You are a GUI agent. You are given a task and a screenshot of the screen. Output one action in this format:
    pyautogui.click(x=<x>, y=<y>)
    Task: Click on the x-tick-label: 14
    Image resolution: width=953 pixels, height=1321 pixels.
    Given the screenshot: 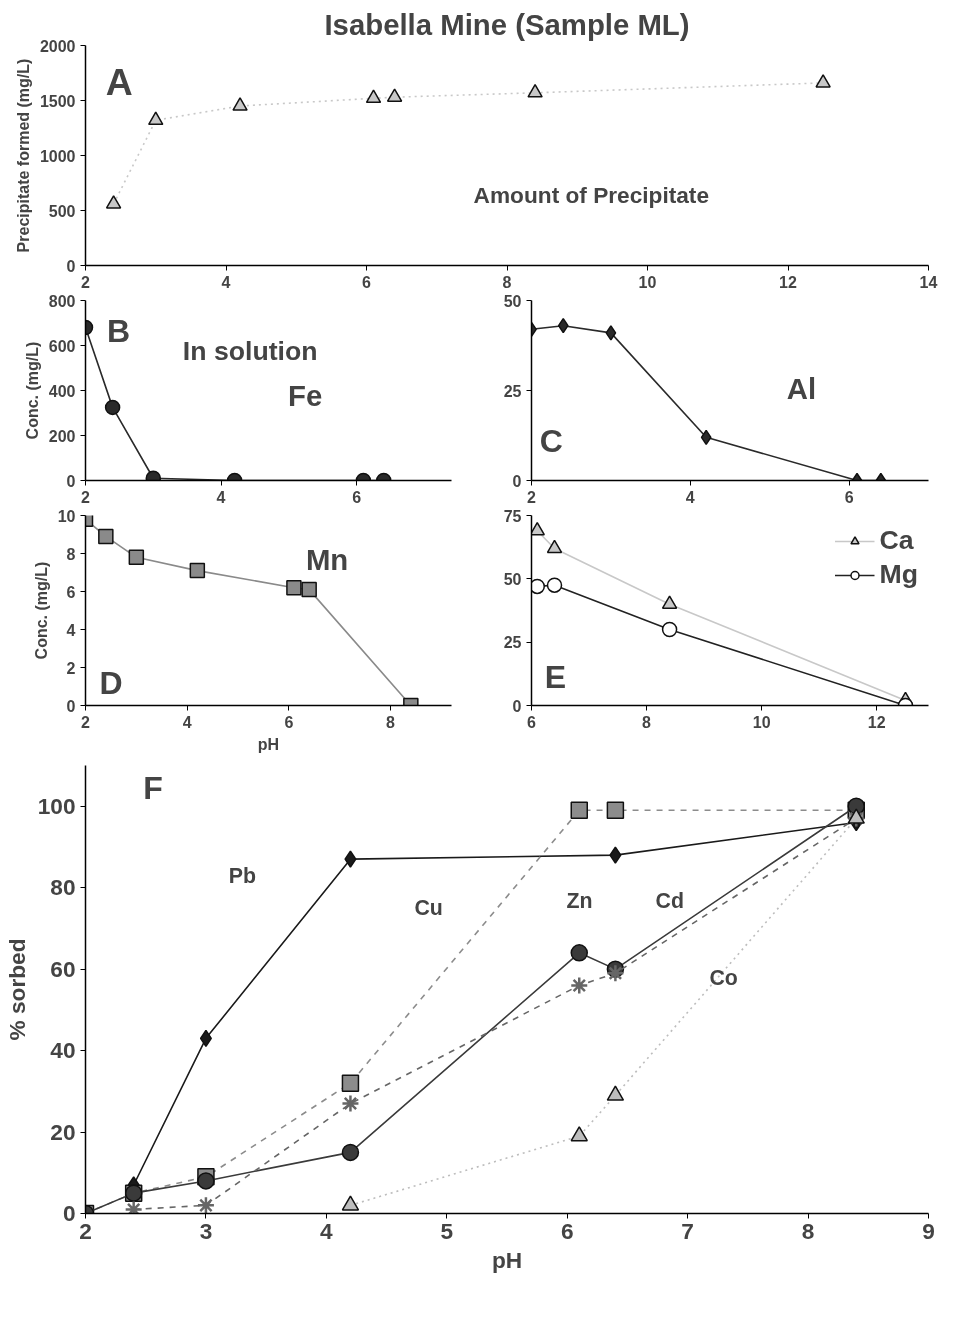 What is the action you would take?
    pyautogui.click(x=928, y=282)
    